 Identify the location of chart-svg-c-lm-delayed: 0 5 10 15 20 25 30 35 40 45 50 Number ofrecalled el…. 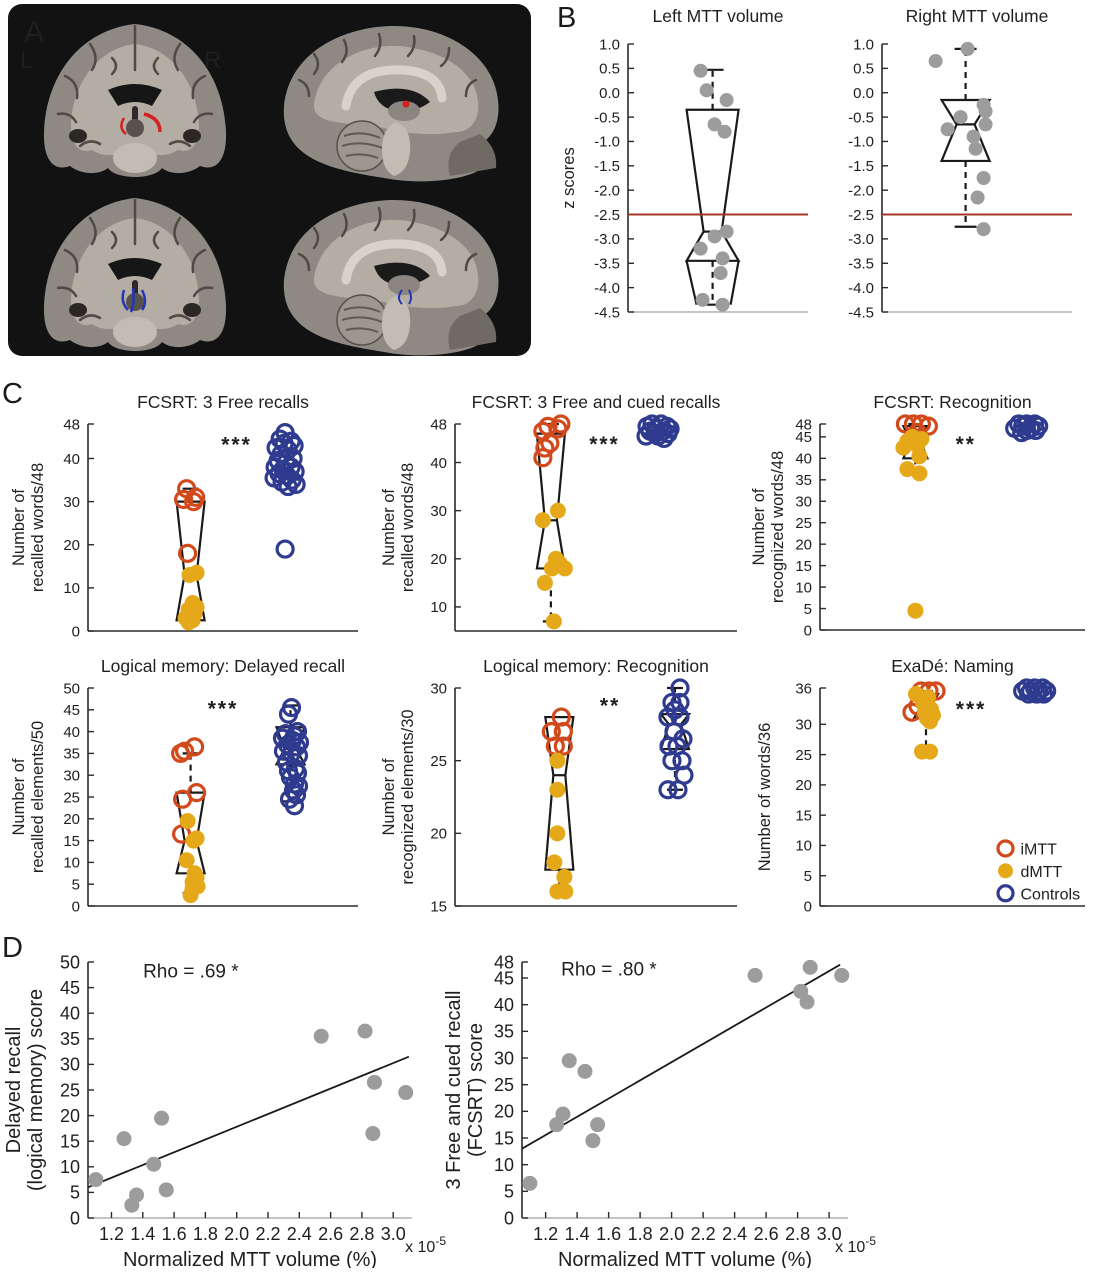
(184, 785).